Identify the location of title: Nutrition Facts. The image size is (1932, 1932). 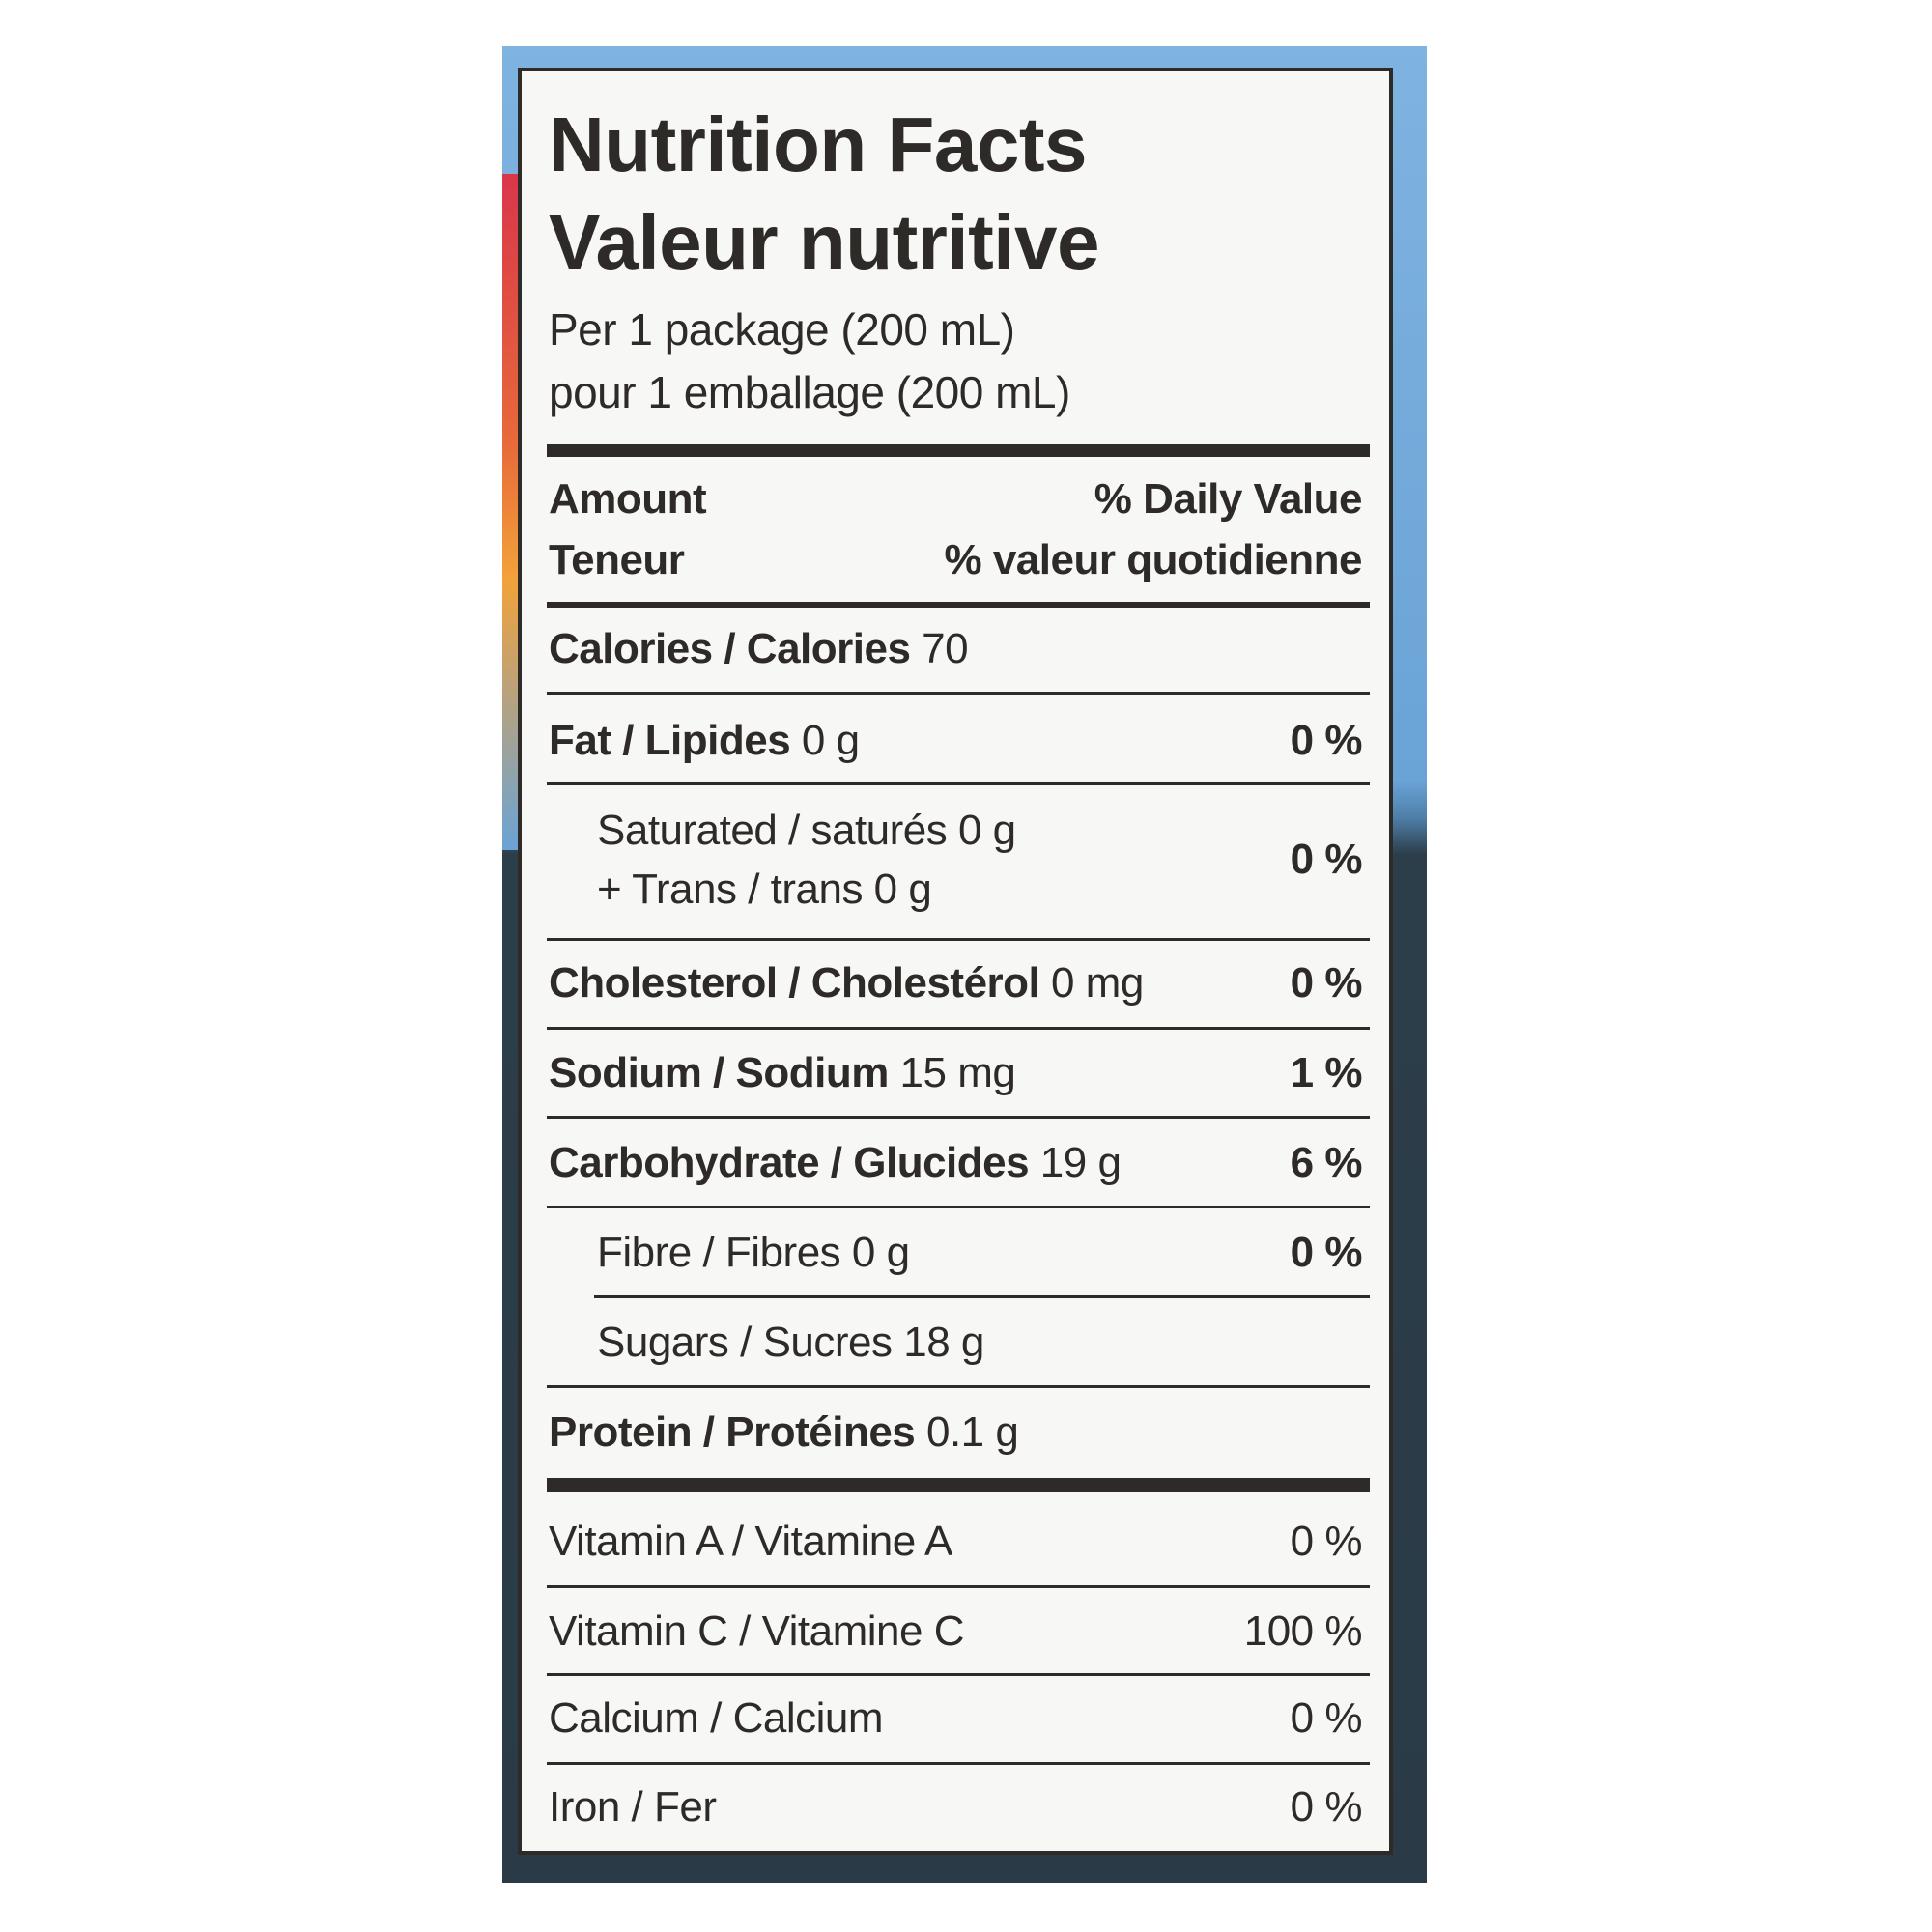
(818, 144).